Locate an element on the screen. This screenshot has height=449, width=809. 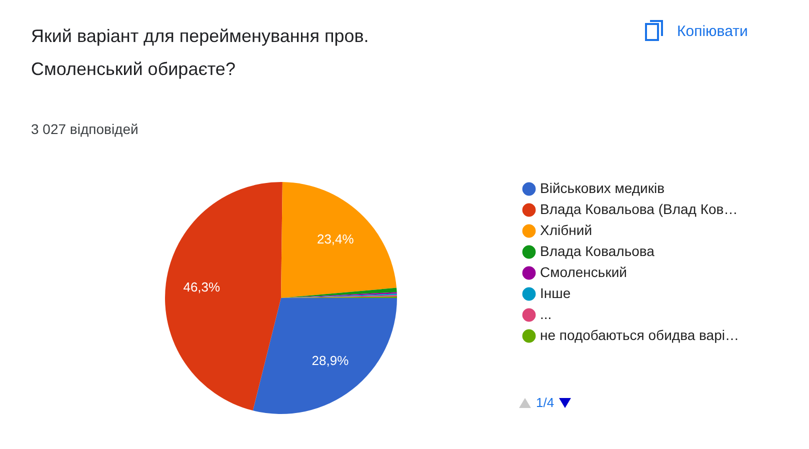
text: 1/4 is located at coordinates (545, 402).